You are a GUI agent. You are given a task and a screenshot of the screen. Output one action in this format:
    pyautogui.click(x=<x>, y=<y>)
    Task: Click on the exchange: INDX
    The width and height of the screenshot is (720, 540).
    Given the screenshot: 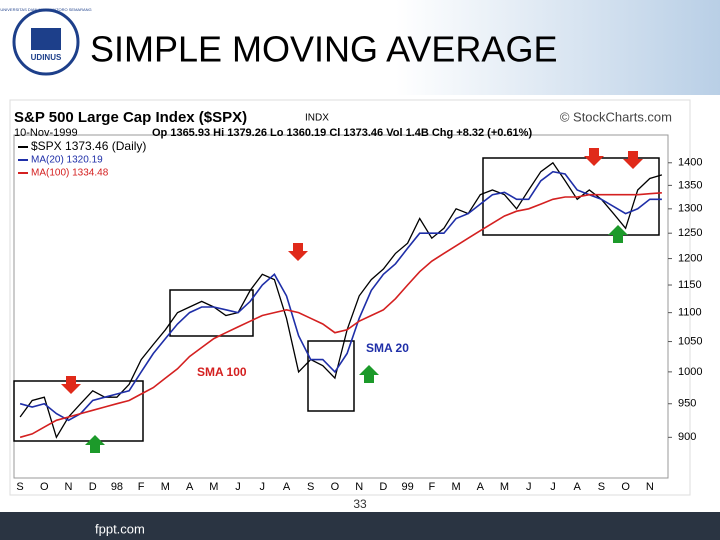 What is the action you would take?
    pyautogui.click(x=317, y=118)
    